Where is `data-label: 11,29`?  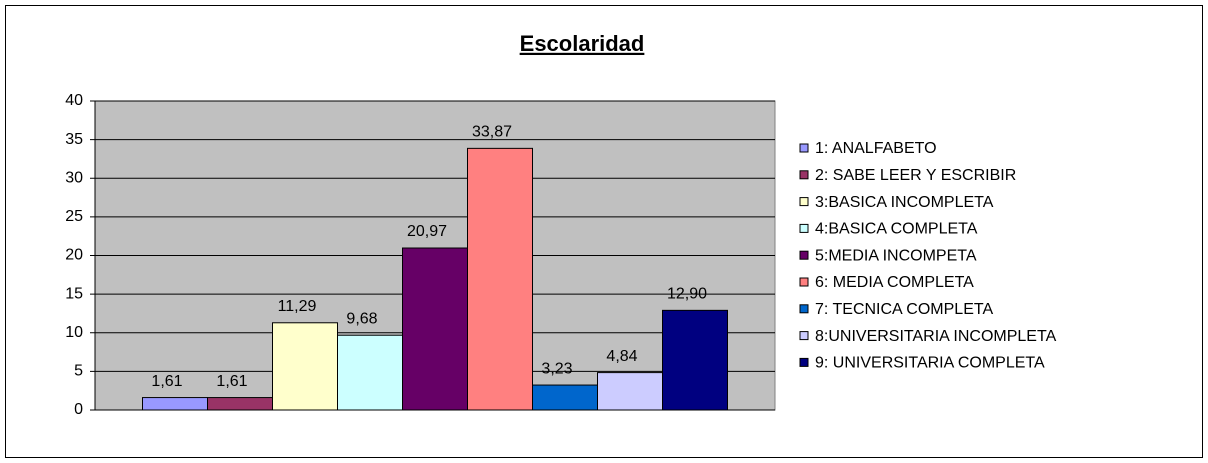 data-label: 11,29 is located at coordinates (297, 306).